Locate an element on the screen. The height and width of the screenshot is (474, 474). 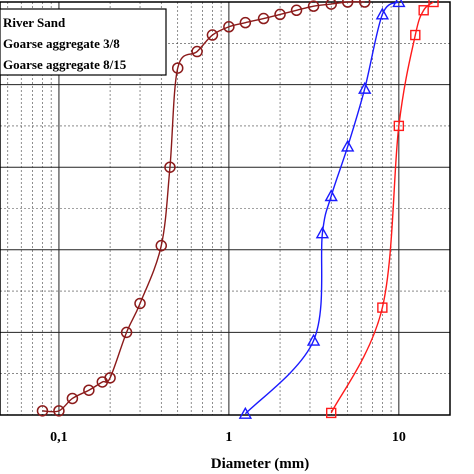
x-ticks: 0,1 1 10 is located at coordinates (228, 437).